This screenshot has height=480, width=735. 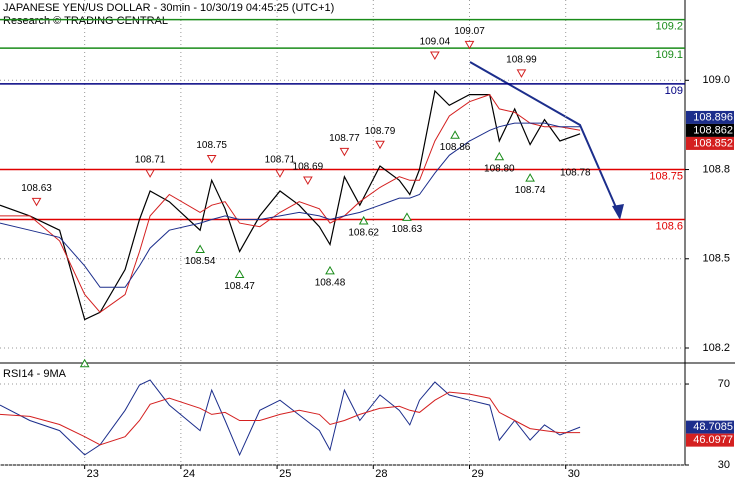 I want to click on pivot-label: 108.74, so click(x=530, y=190).